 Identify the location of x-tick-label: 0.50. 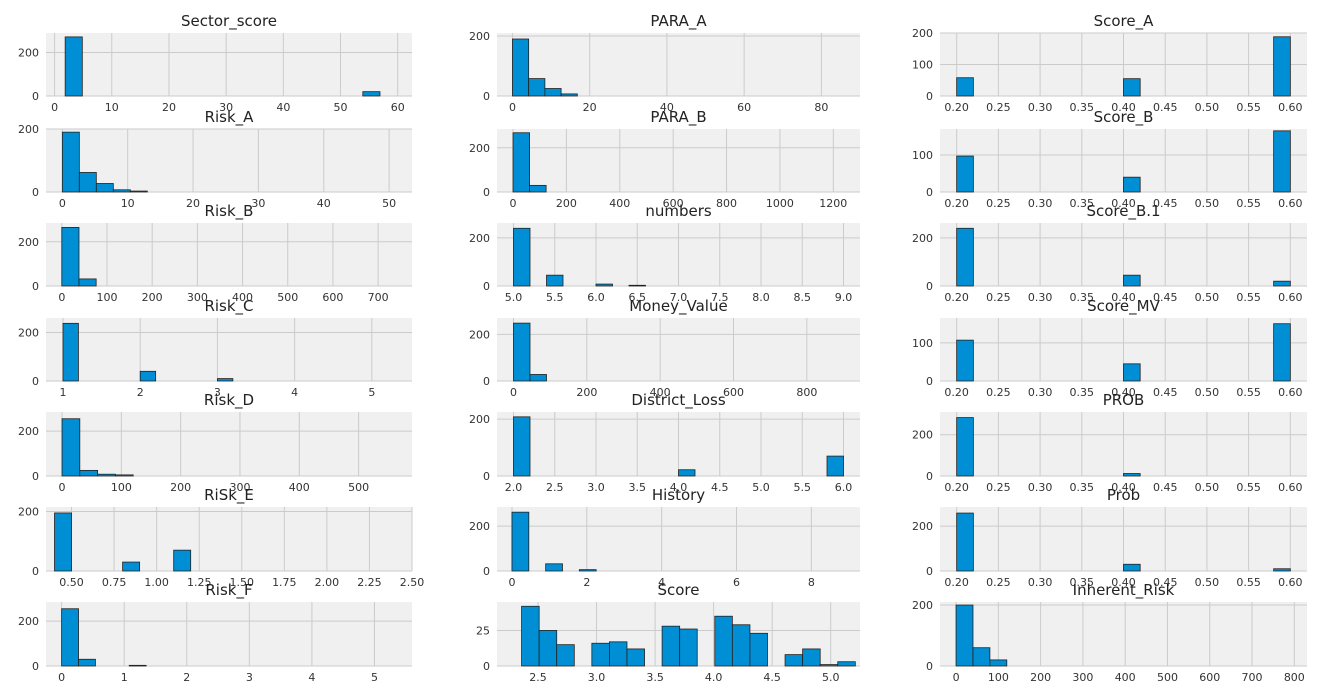
(1207, 582).